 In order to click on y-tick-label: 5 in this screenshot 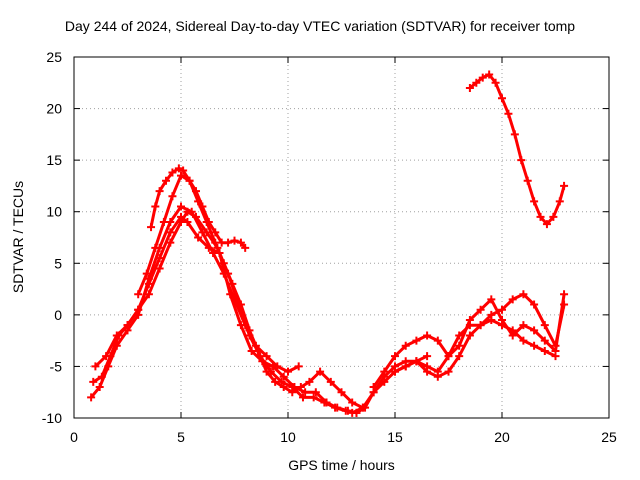, I will do `click(58, 263)`.